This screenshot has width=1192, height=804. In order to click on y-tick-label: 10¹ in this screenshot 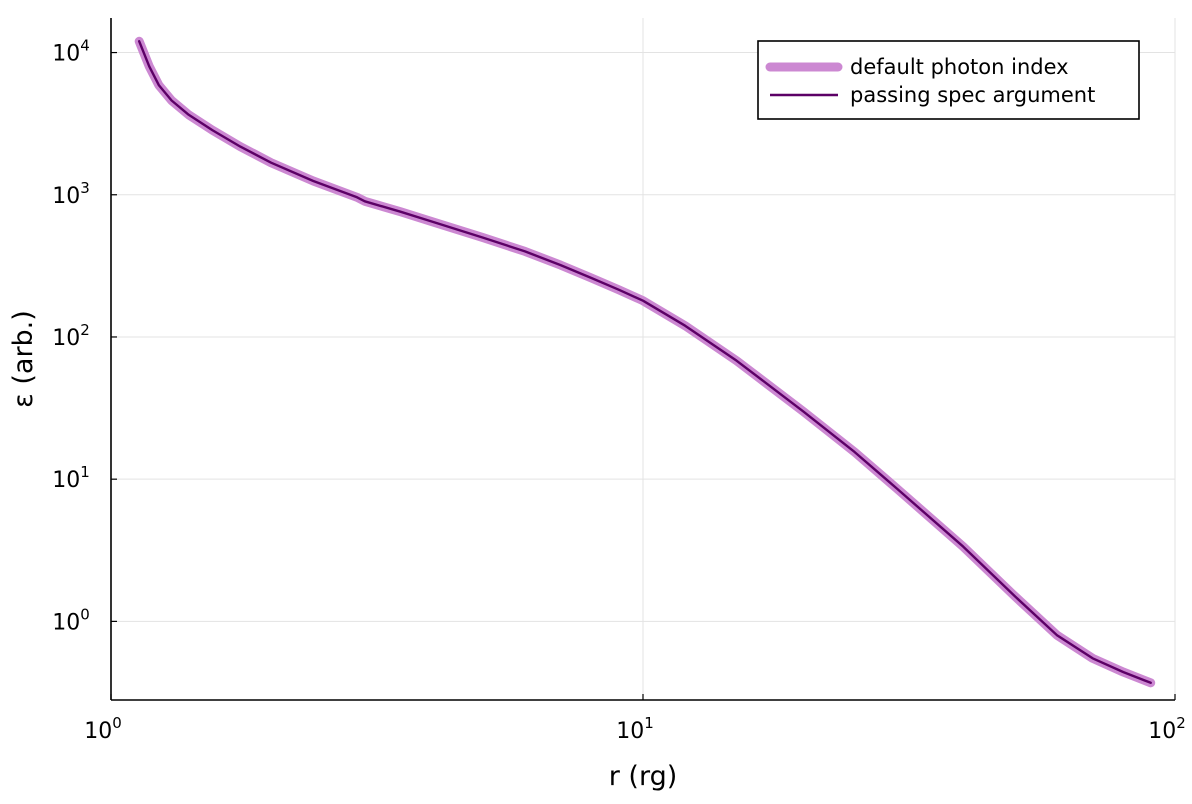, I will do `click(71, 478)`.